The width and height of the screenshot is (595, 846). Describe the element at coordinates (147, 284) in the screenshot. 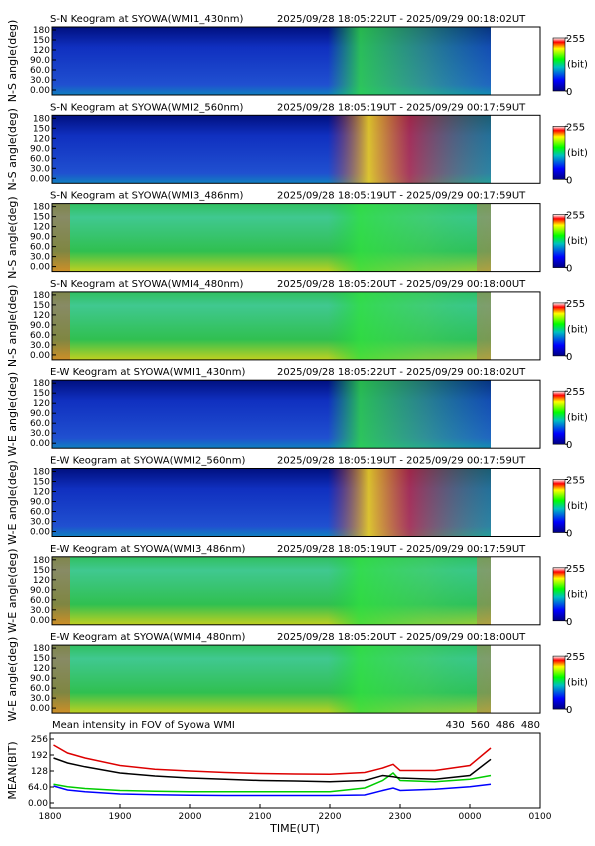

I see `panel-title: S-N Keogram at SYOWA(WMI4_480nm)` at that location.